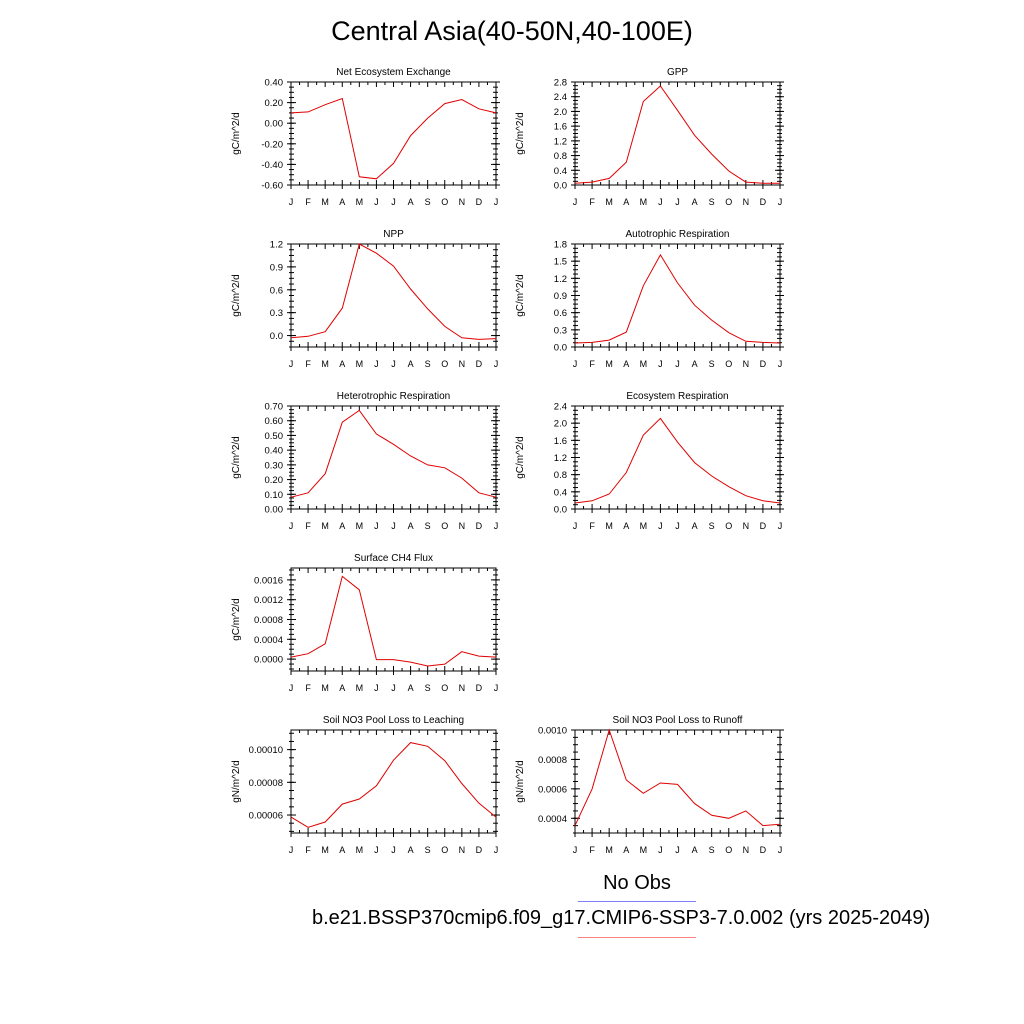  What do you see at coordinates (268, 660) in the screenshot?
I see `y-tick-label: 0.0000` at bounding box center [268, 660].